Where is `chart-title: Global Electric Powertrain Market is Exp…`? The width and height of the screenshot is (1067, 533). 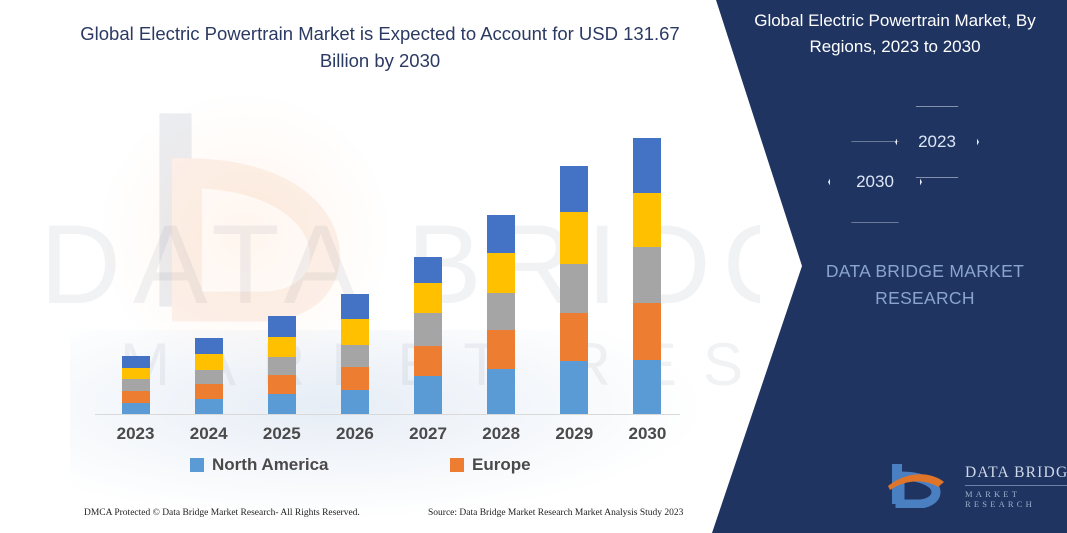 chart-title: Global Electric Powertrain Market is Exp… is located at coordinates (380, 47).